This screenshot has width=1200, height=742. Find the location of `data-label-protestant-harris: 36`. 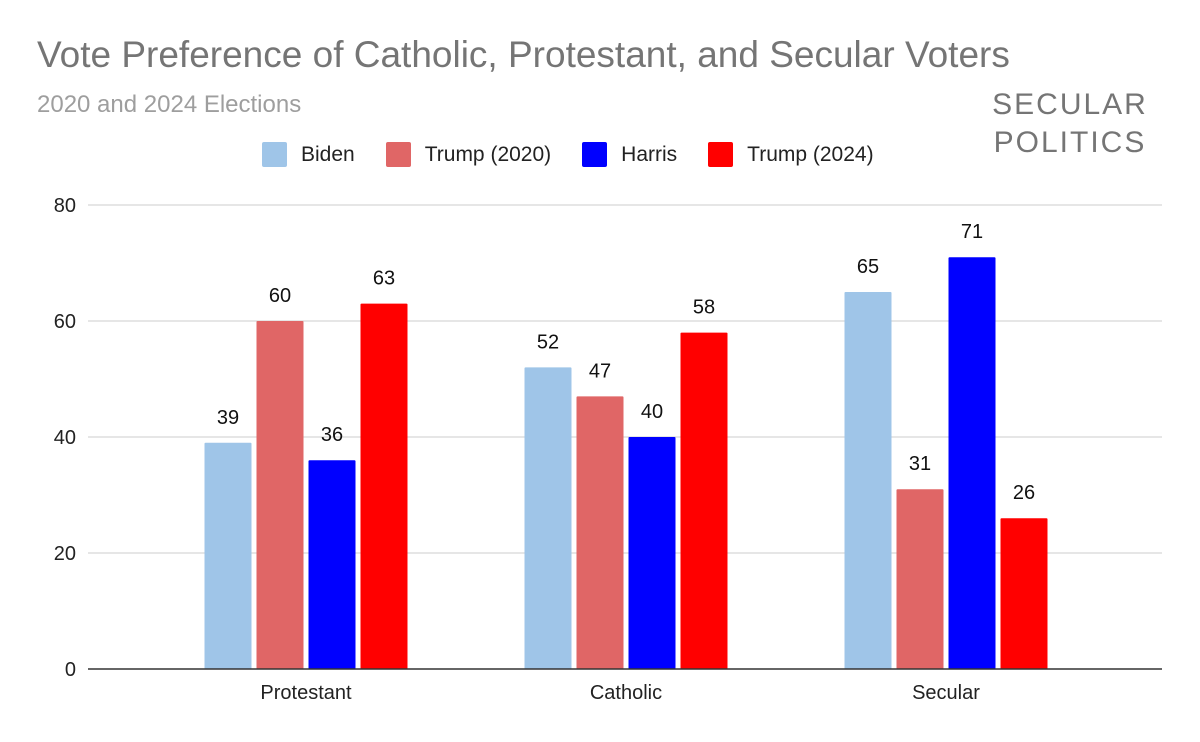

data-label-protestant-harris: 36 is located at coordinates (332, 435).